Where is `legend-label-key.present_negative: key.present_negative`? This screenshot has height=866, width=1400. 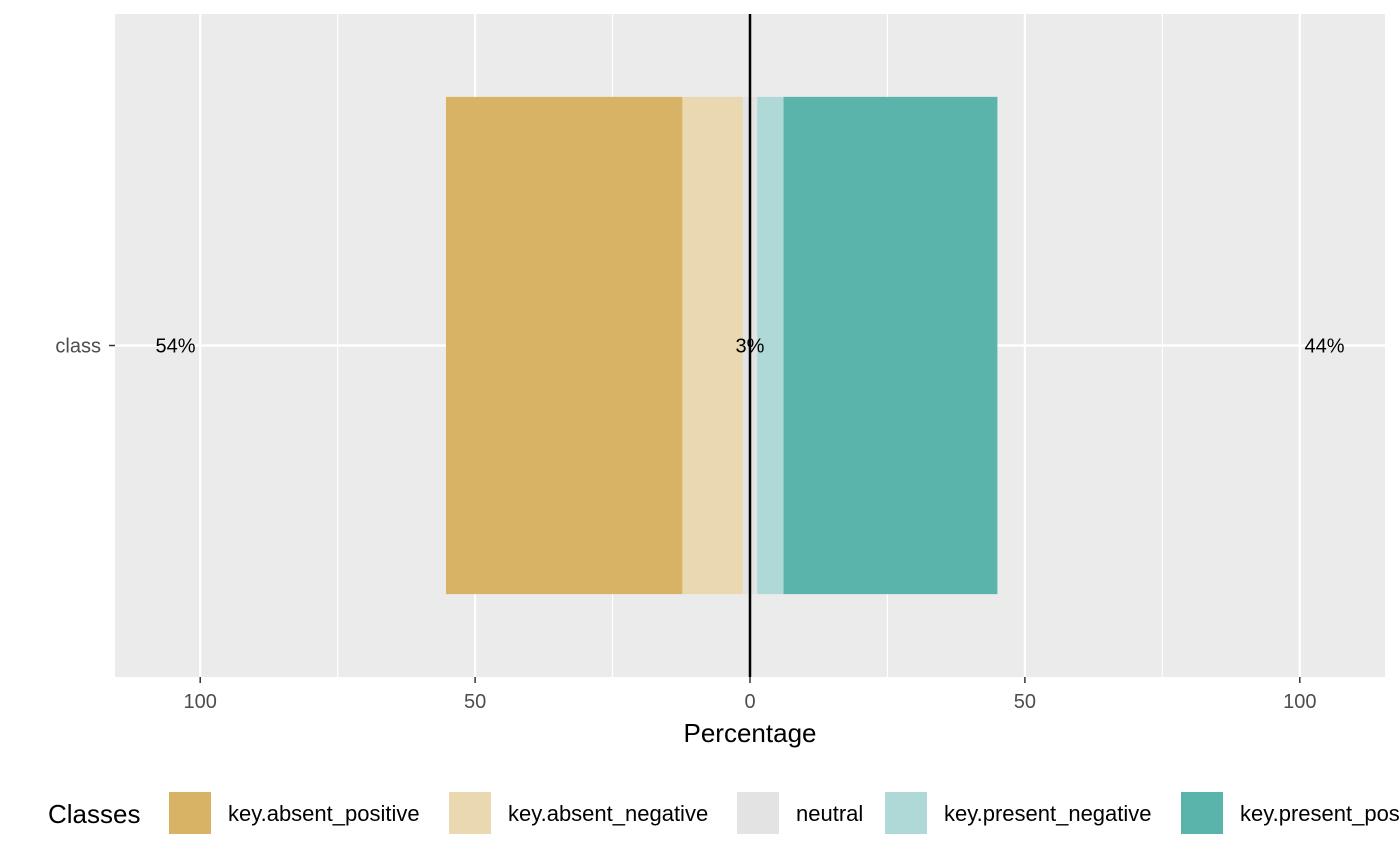 legend-label-key.present_negative: key.present_negative is located at coordinates (1048, 813).